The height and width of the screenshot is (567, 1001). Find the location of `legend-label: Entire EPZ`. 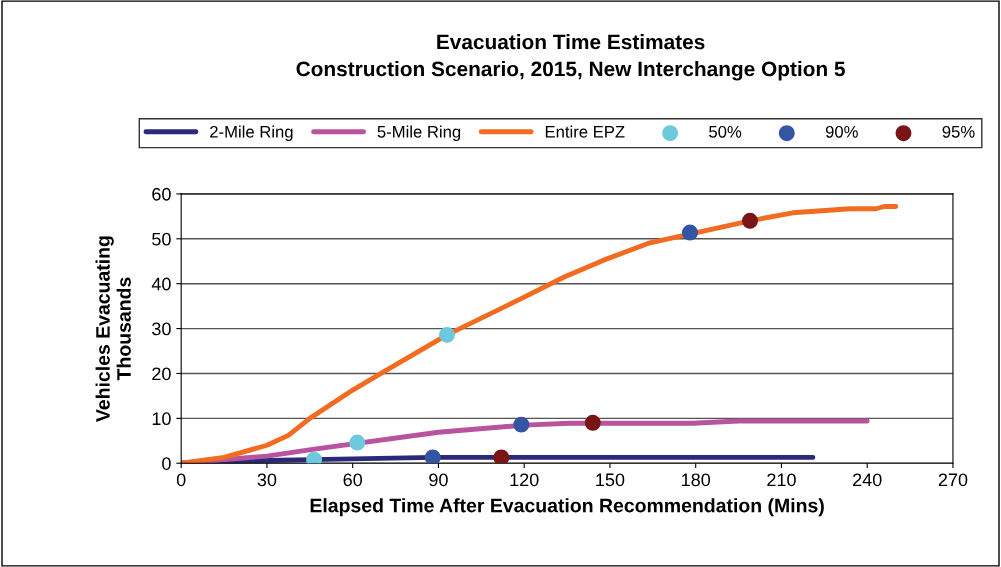

legend-label: Entire EPZ is located at coordinates (585, 131).